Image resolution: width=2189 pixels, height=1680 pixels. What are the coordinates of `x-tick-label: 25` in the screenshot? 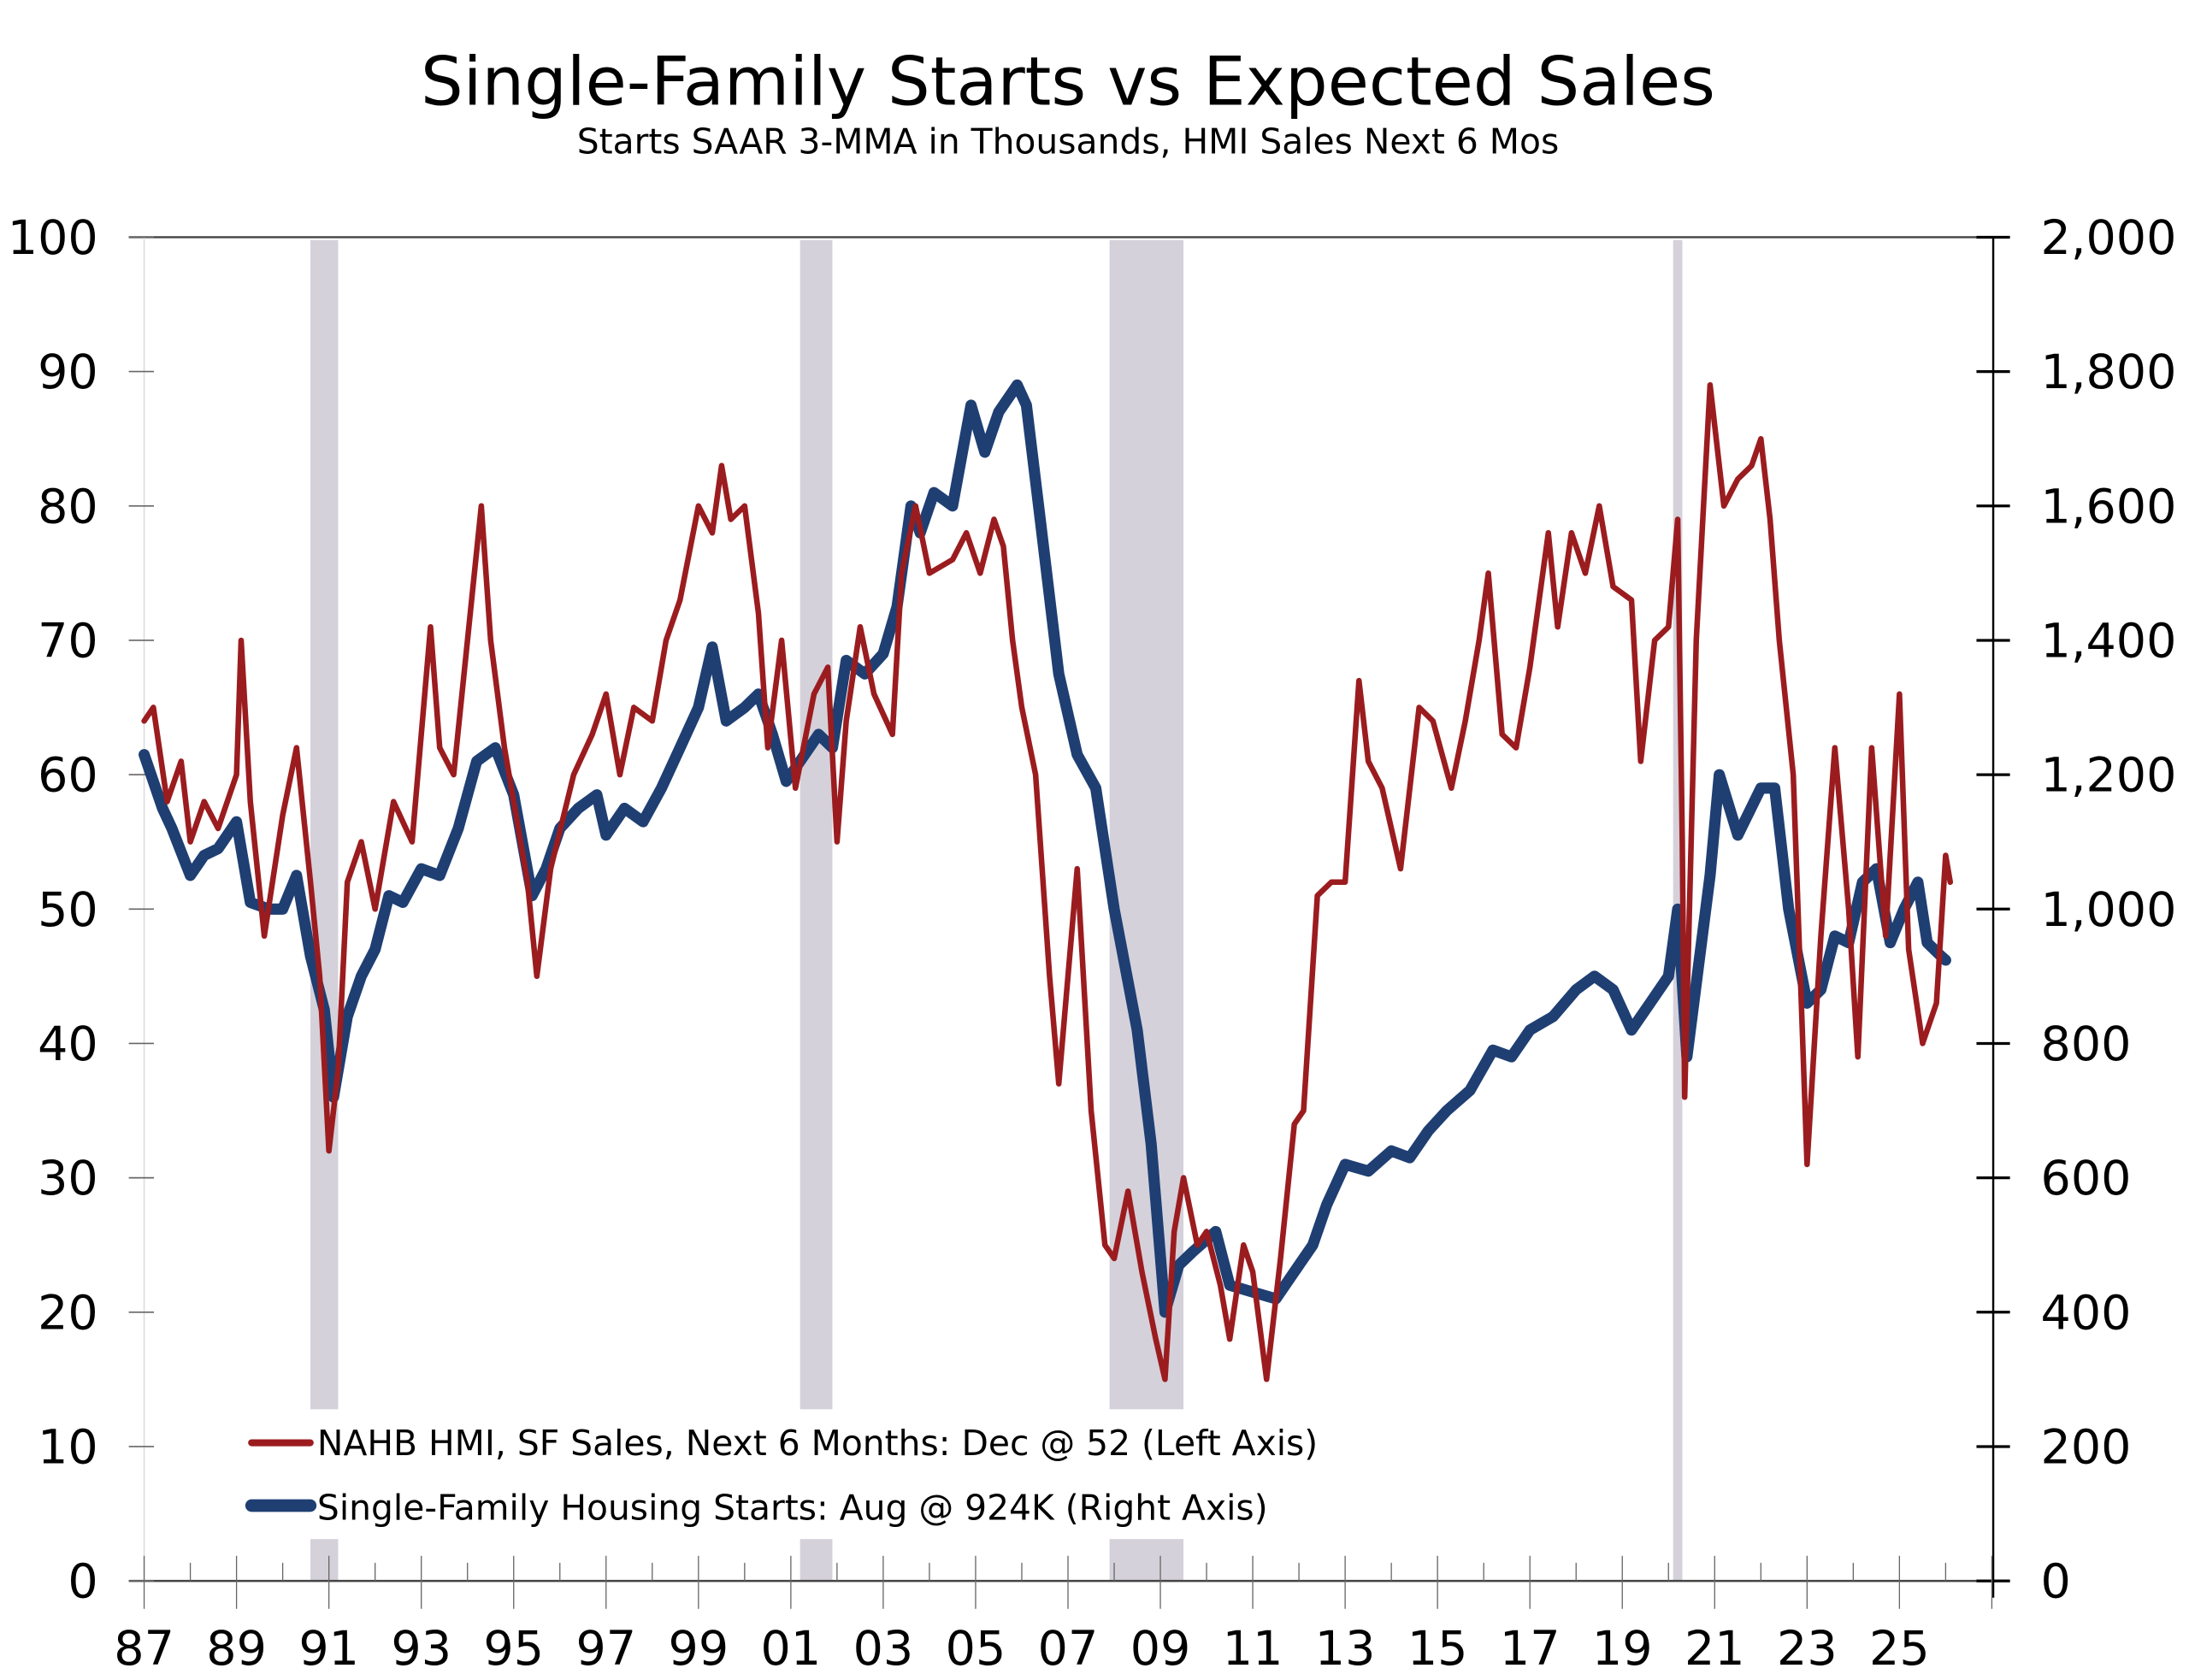 It's located at (1899, 1649).